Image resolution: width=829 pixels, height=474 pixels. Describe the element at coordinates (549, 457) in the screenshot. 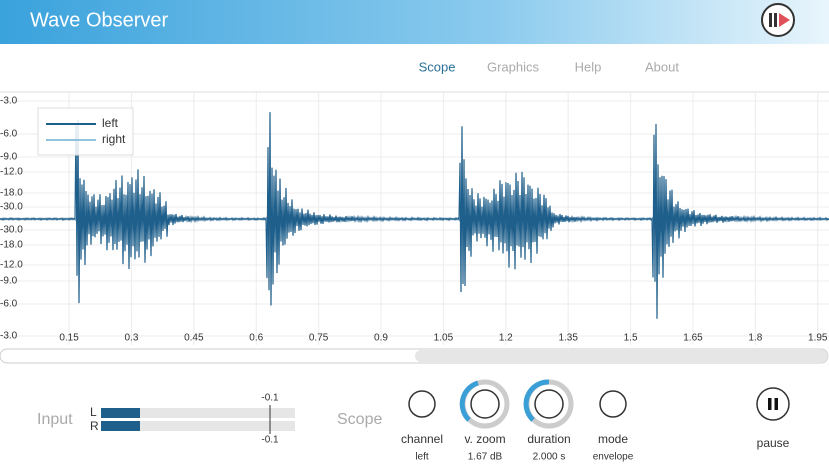

I see `knob-value: 2.000 s` at that location.